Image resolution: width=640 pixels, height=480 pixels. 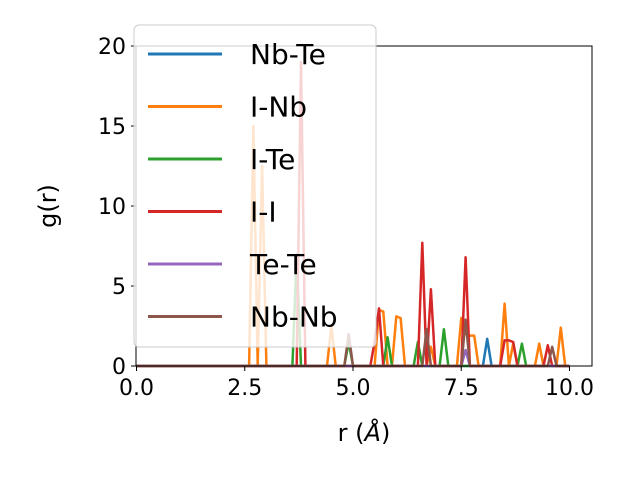 I want to click on y-tick-label: 10, so click(x=112, y=207).